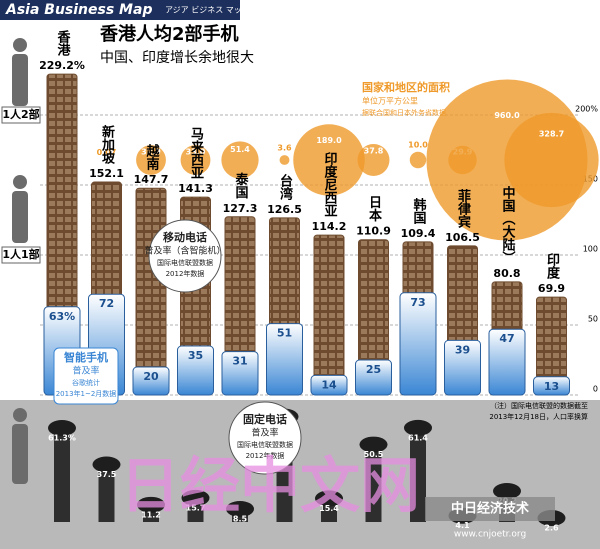 This screenshot has height=549, width=600. I want to click on country-name: 日本, so click(374, 209).